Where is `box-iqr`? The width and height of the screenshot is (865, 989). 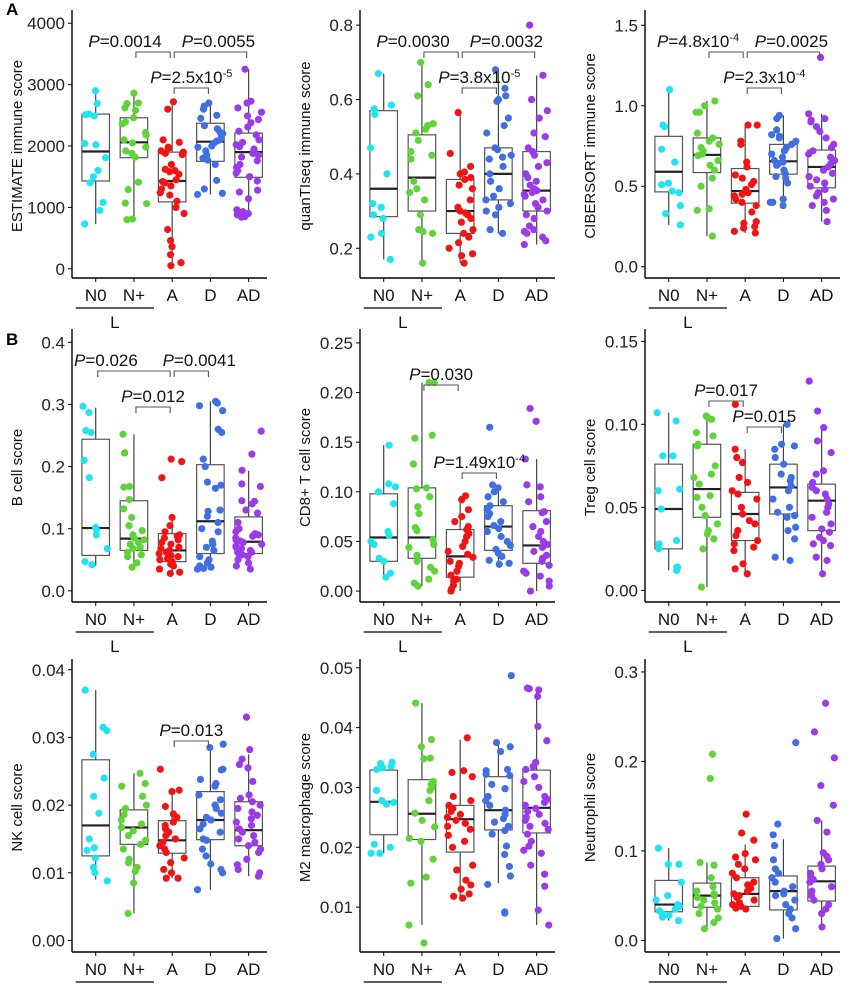 box-iqr is located at coordinates (96, 808).